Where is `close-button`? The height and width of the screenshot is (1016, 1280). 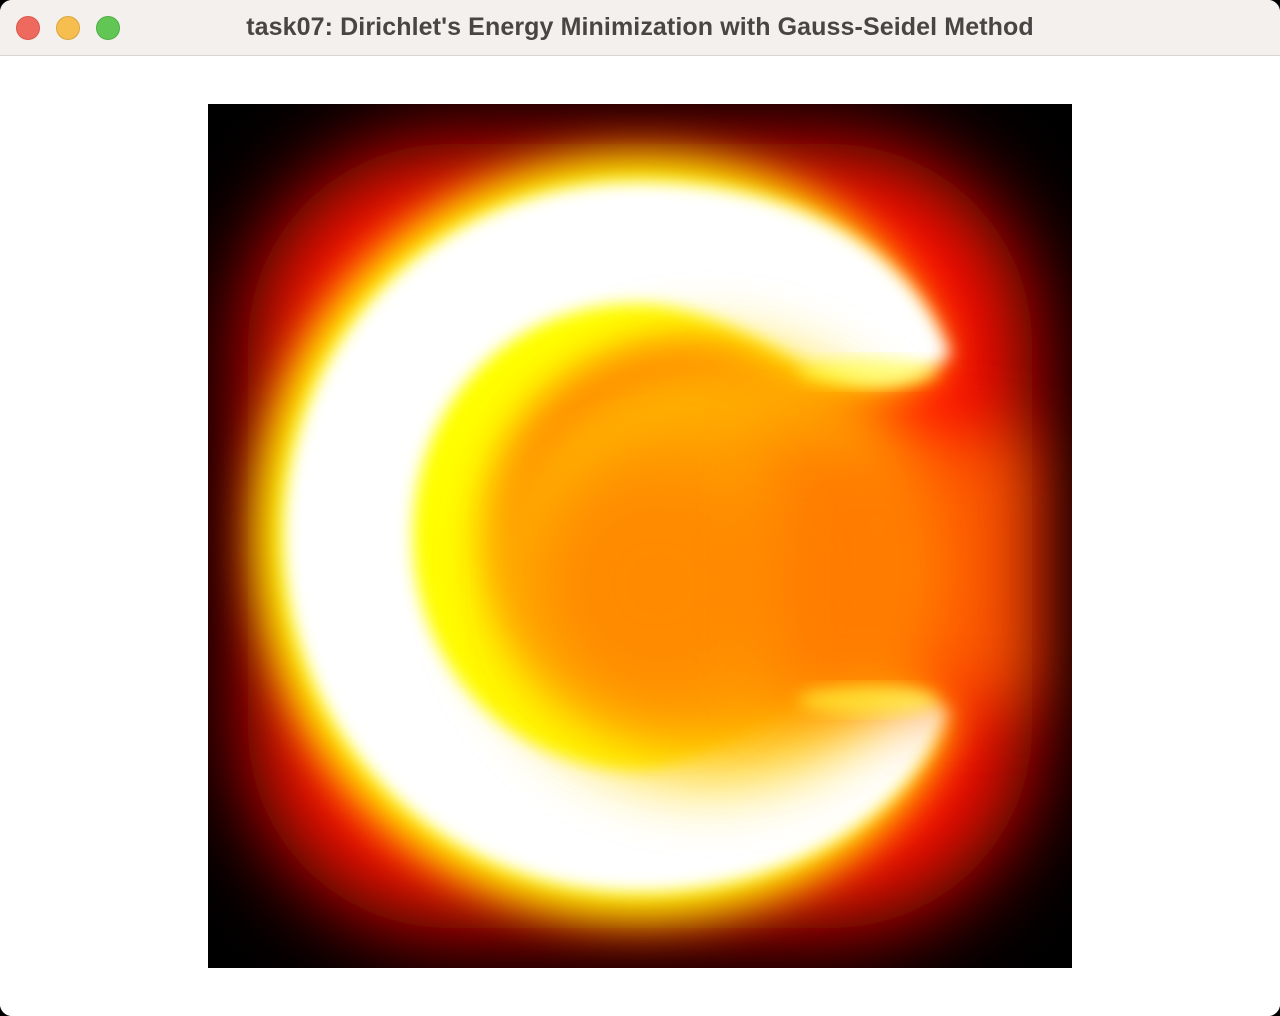 close-button is located at coordinates (28, 28).